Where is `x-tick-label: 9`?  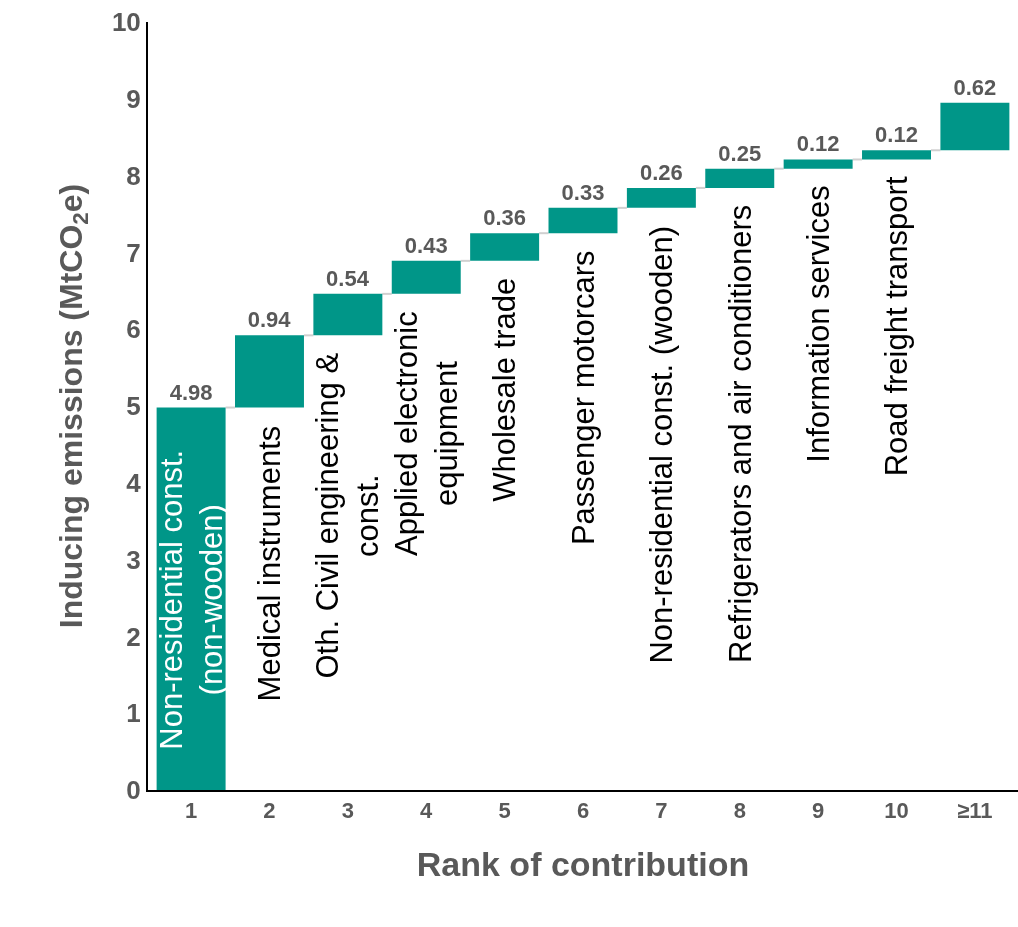 x-tick-label: 9 is located at coordinates (818, 811).